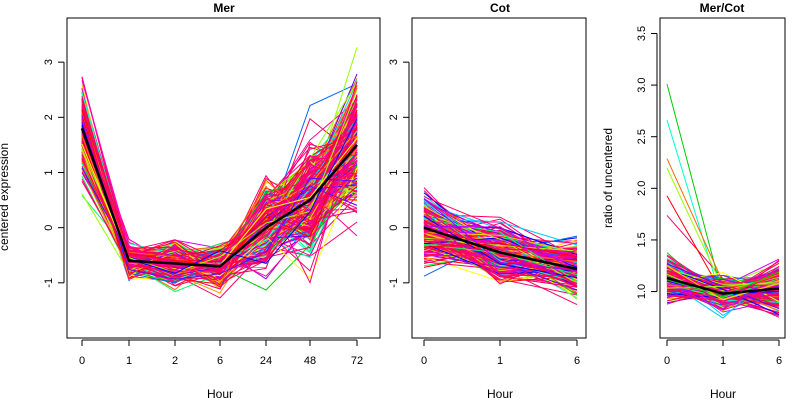 The width and height of the screenshot is (800, 400). I want to click on x-tick-label: 2, so click(175, 361).